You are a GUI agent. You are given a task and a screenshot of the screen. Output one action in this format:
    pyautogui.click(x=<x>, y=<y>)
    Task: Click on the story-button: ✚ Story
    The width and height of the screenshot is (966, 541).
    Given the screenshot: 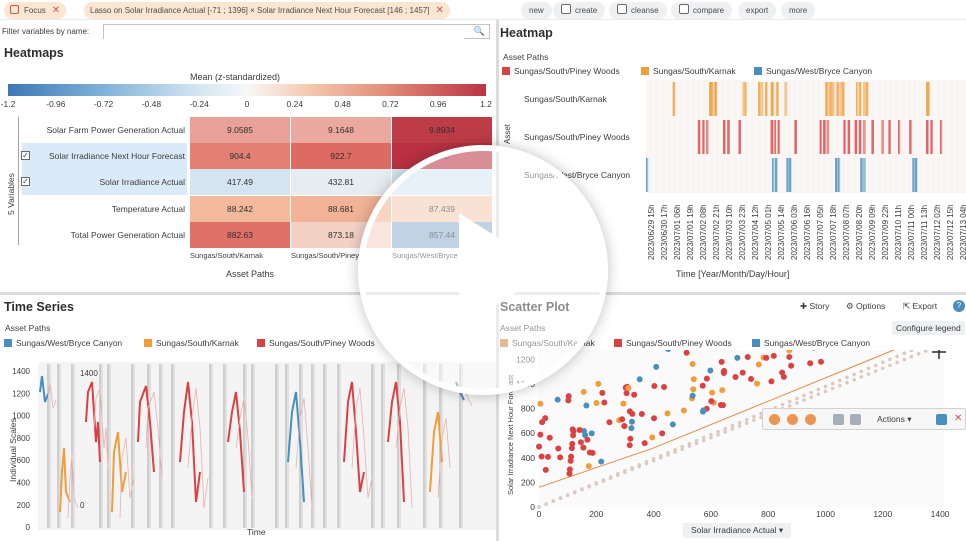 What is the action you would take?
    pyautogui.click(x=815, y=306)
    